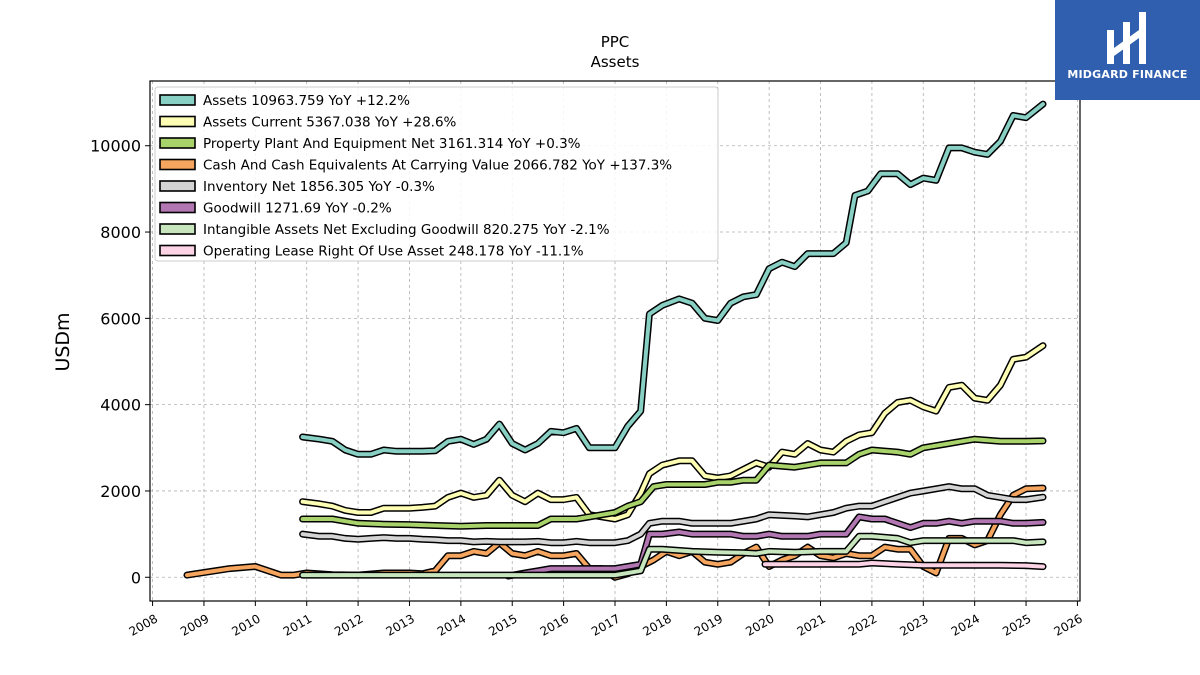  What do you see at coordinates (1127, 74) in the screenshot?
I see `logo-text: MIDGARD FINANCE` at bounding box center [1127, 74].